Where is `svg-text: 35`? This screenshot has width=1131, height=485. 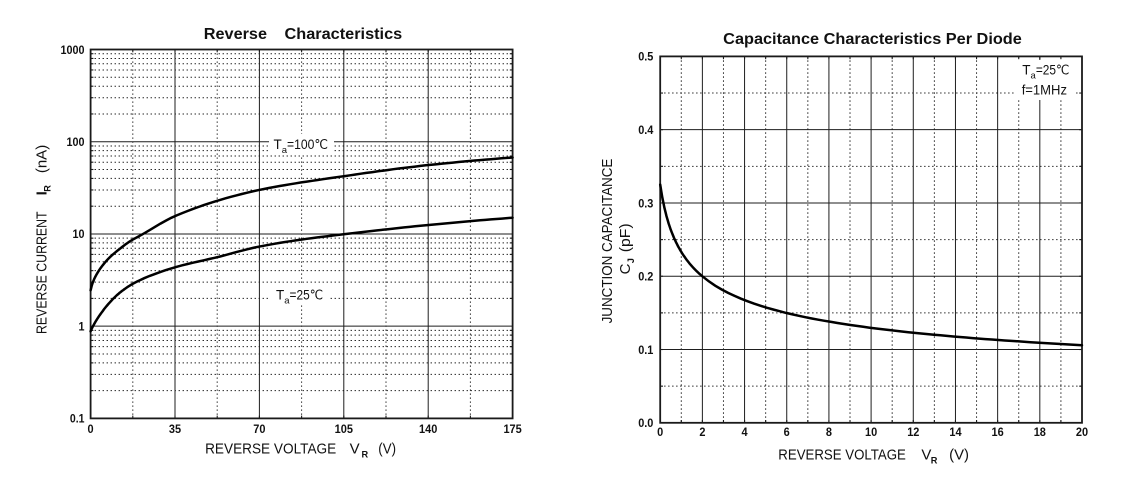 svg-text: 35 is located at coordinates (175, 429).